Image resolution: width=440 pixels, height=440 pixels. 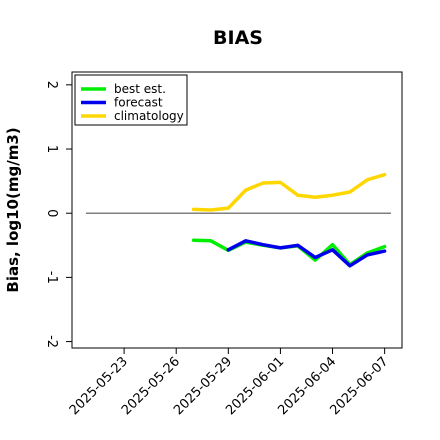 What do you see at coordinates (51, 341) in the screenshot?
I see `y-tick-label: -2` at bounding box center [51, 341].